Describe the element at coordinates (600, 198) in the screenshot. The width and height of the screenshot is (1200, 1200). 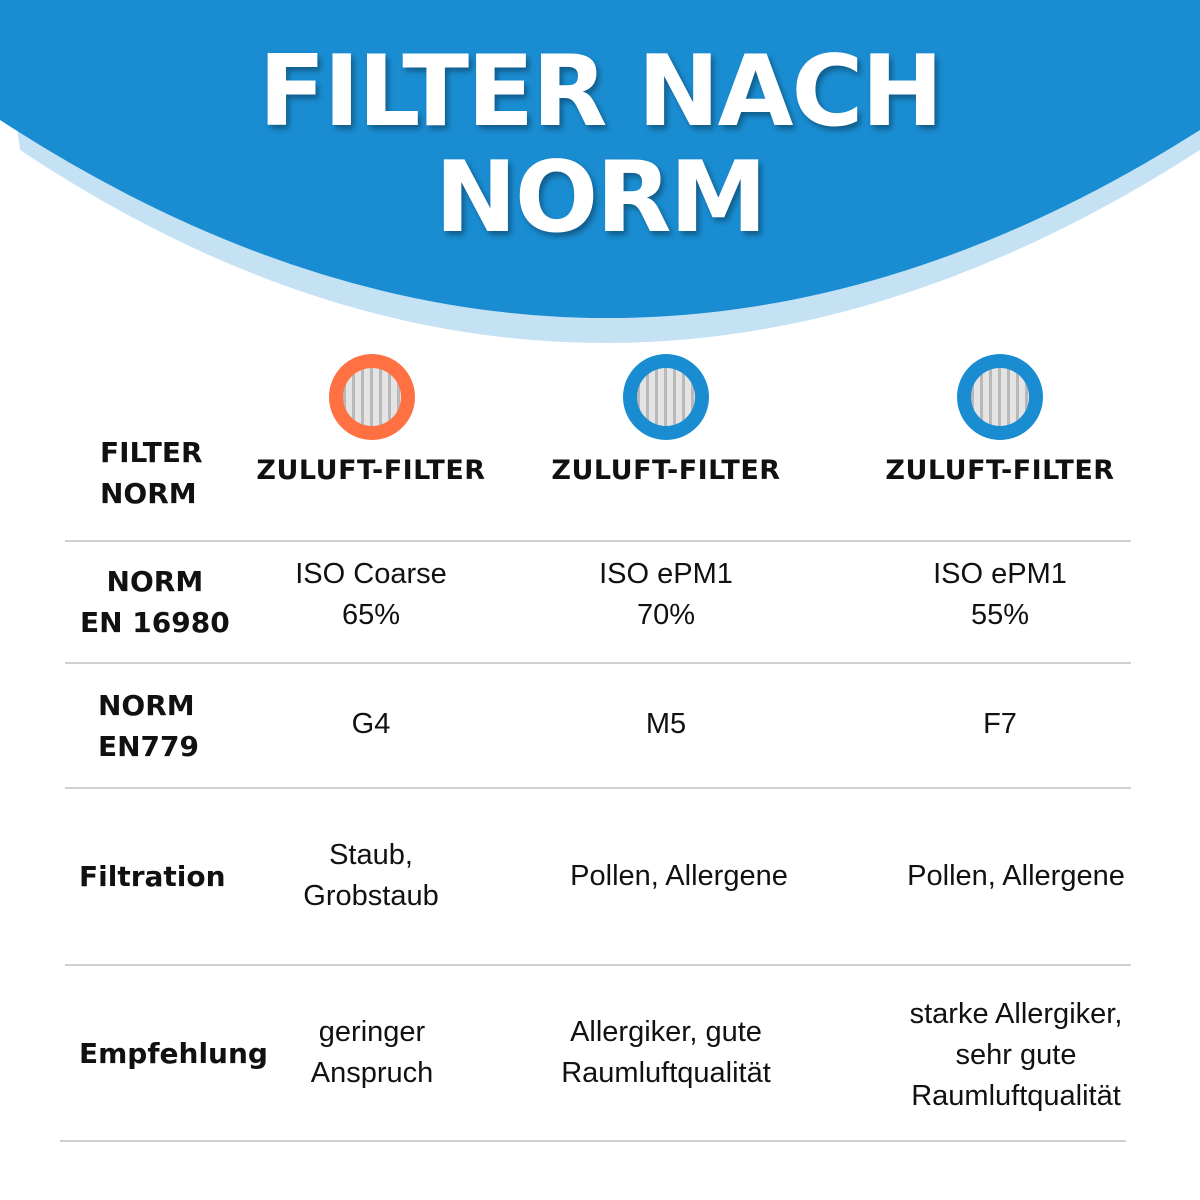
I see `page-title-line2: NORM` at that location.